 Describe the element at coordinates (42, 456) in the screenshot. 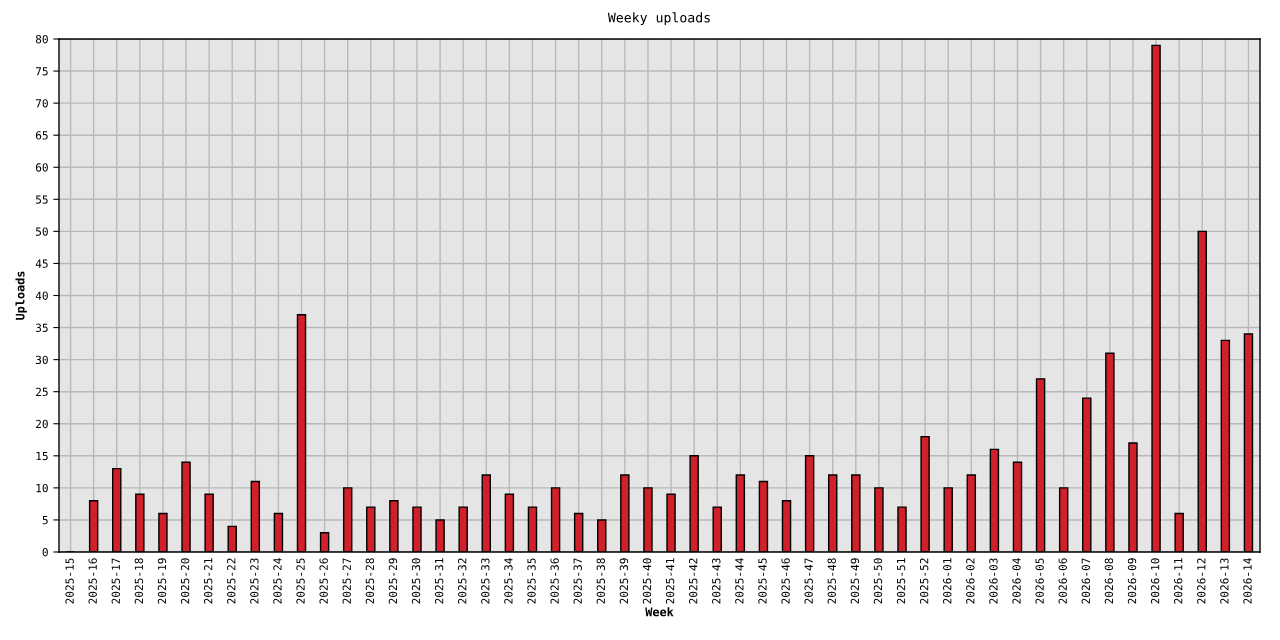

I see `y-tick-label: 15` at that location.